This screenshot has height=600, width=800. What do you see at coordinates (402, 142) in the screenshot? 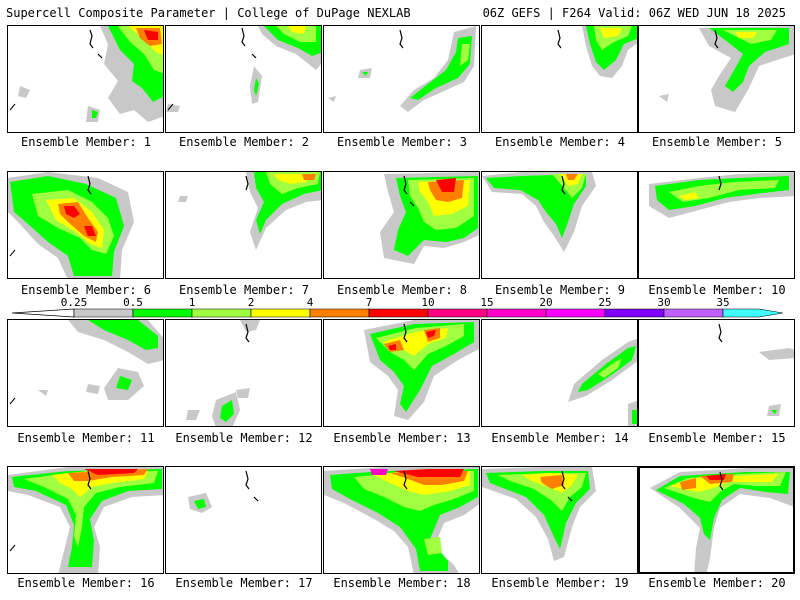
I see `member-label-3: Ensemble Member: 3` at bounding box center [402, 142].